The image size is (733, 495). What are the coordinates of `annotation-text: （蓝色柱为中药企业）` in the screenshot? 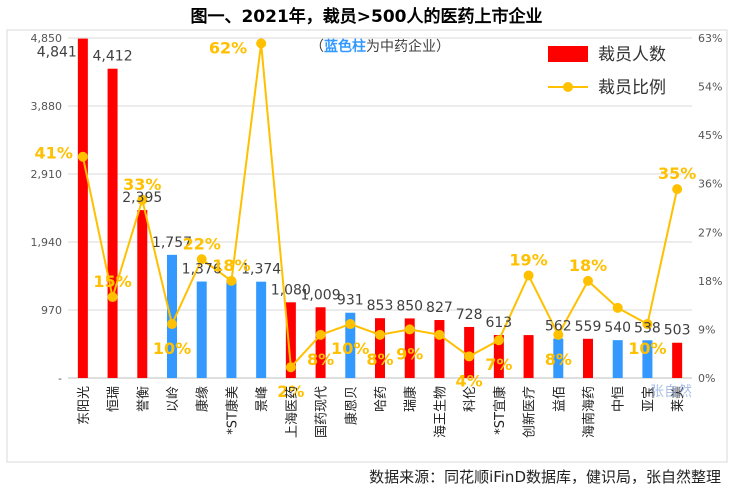 It's located at (380, 46).